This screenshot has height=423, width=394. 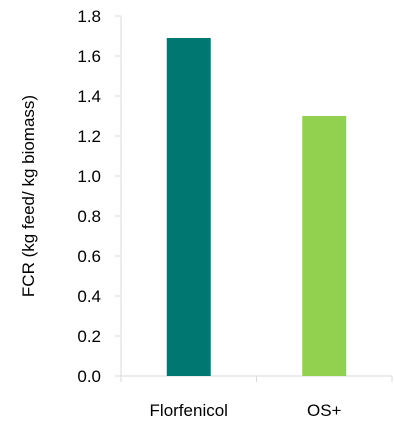 What do you see at coordinates (89, 96) in the screenshot?
I see `y-tick-label: 1.4` at bounding box center [89, 96].